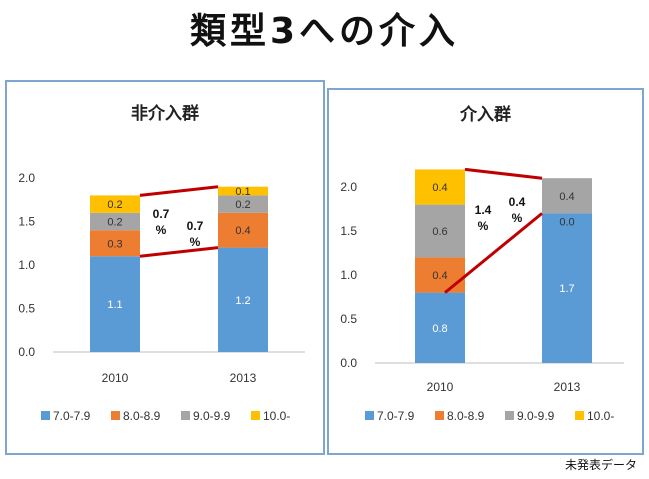 This screenshot has height=479, width=649. Describe the element at coordinates (485, 114) in the screenshot. I see `chart-title: 介入群` at that location.